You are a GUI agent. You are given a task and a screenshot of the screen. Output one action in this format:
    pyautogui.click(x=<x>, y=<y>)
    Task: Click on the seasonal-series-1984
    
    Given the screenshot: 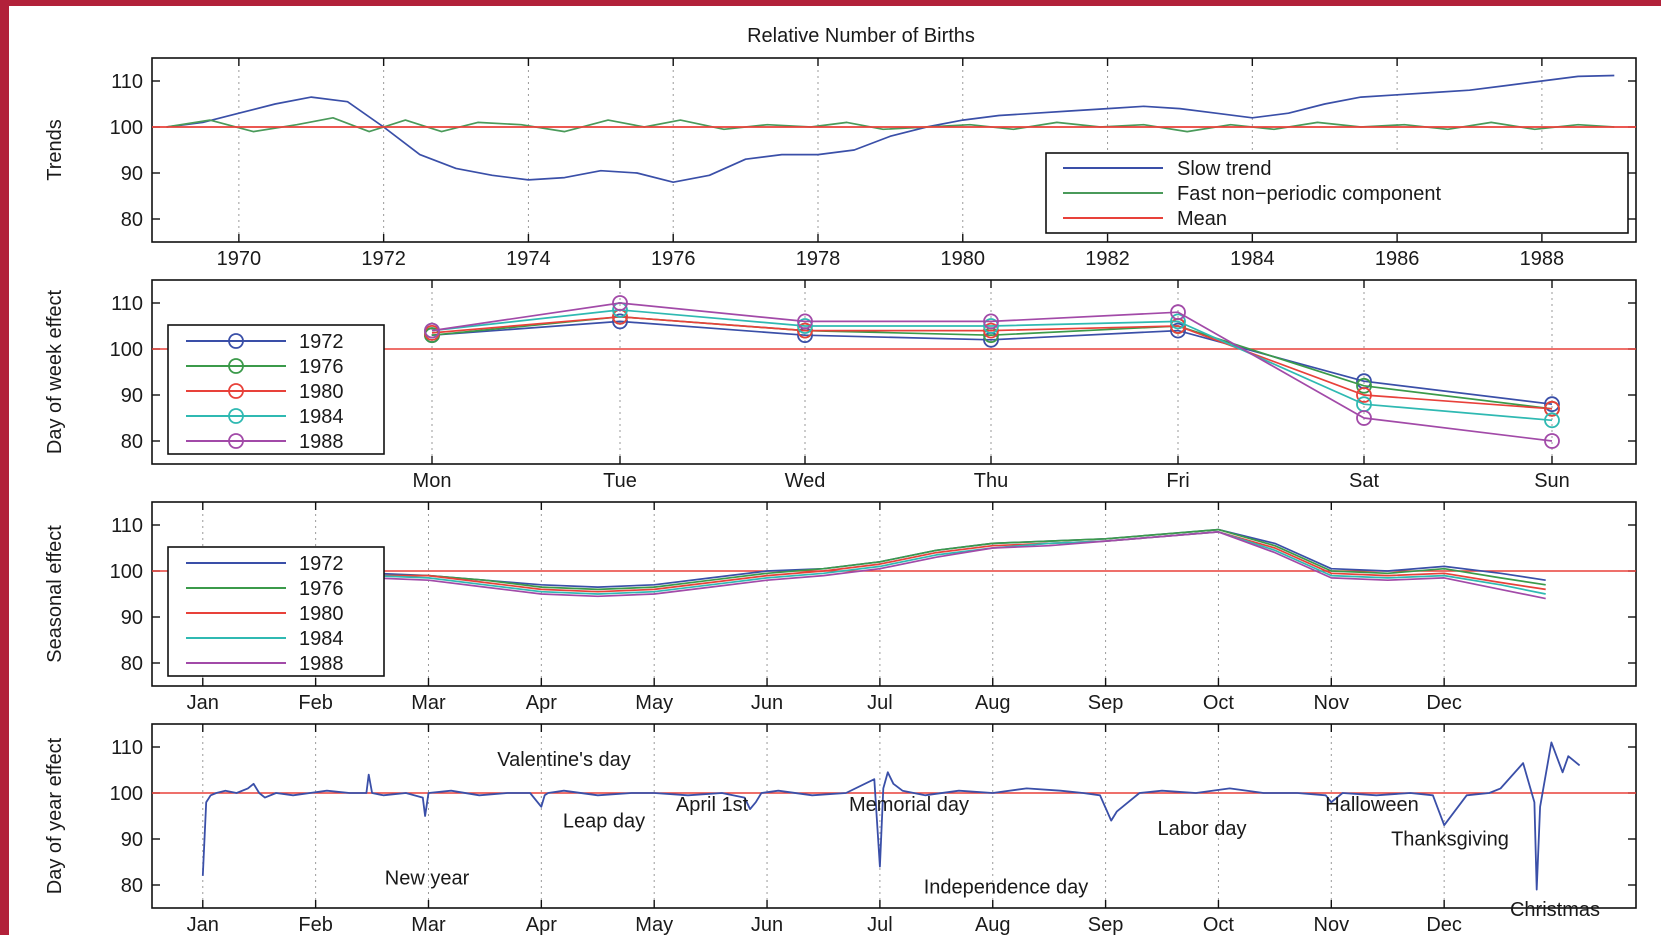 What is the action you would take?
    pyautogui.click(x=874, y=563)
    